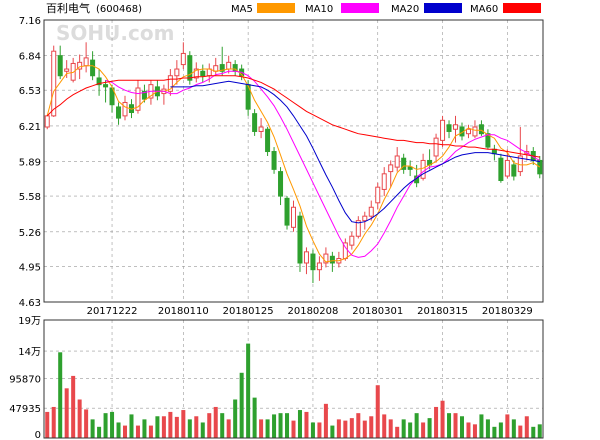 The image size is (600, 440). I want to click on price-tick-label: 6.53, so click(30, 91).